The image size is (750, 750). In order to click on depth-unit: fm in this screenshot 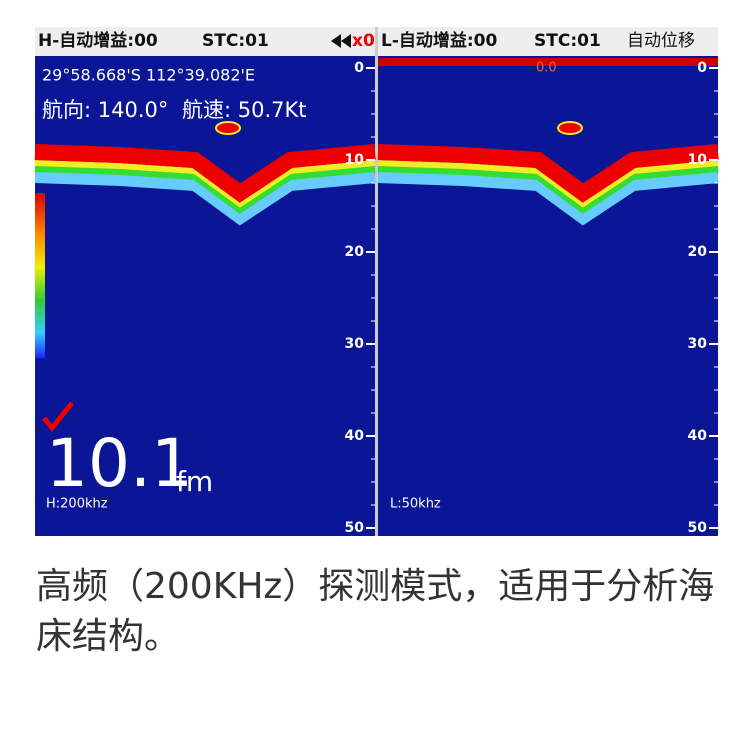, I will do `click(194, 481)`.